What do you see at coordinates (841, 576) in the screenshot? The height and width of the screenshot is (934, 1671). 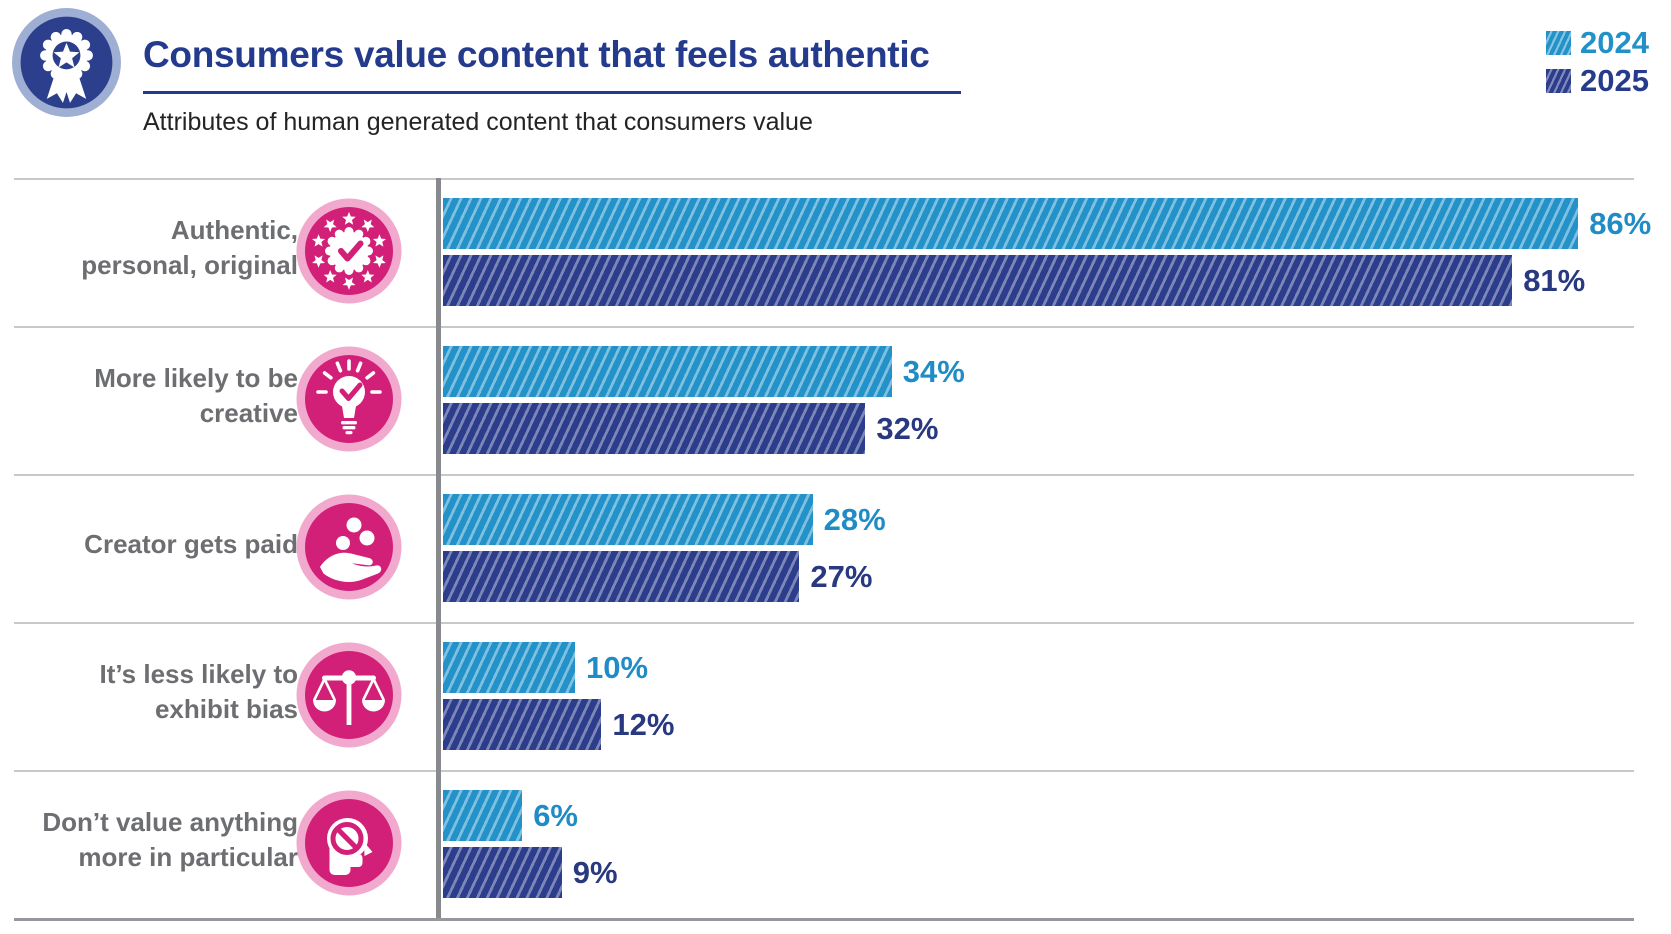 I see `value-label-2025: 27%` at bounding box center [841, 576].